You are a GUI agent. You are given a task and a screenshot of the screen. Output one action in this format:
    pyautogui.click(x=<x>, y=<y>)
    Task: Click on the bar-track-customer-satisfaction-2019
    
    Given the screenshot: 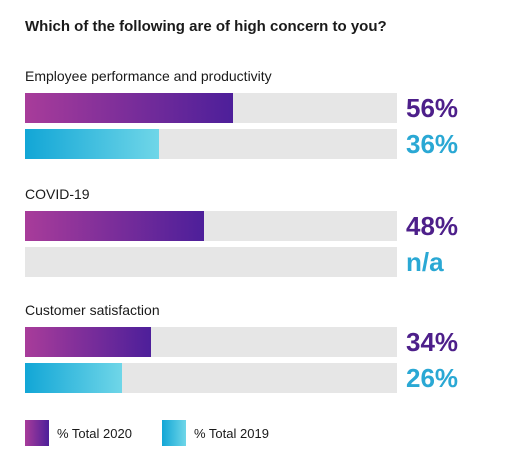 What is the action you would take?
    pyautogui.click(x=211, y=378)
    